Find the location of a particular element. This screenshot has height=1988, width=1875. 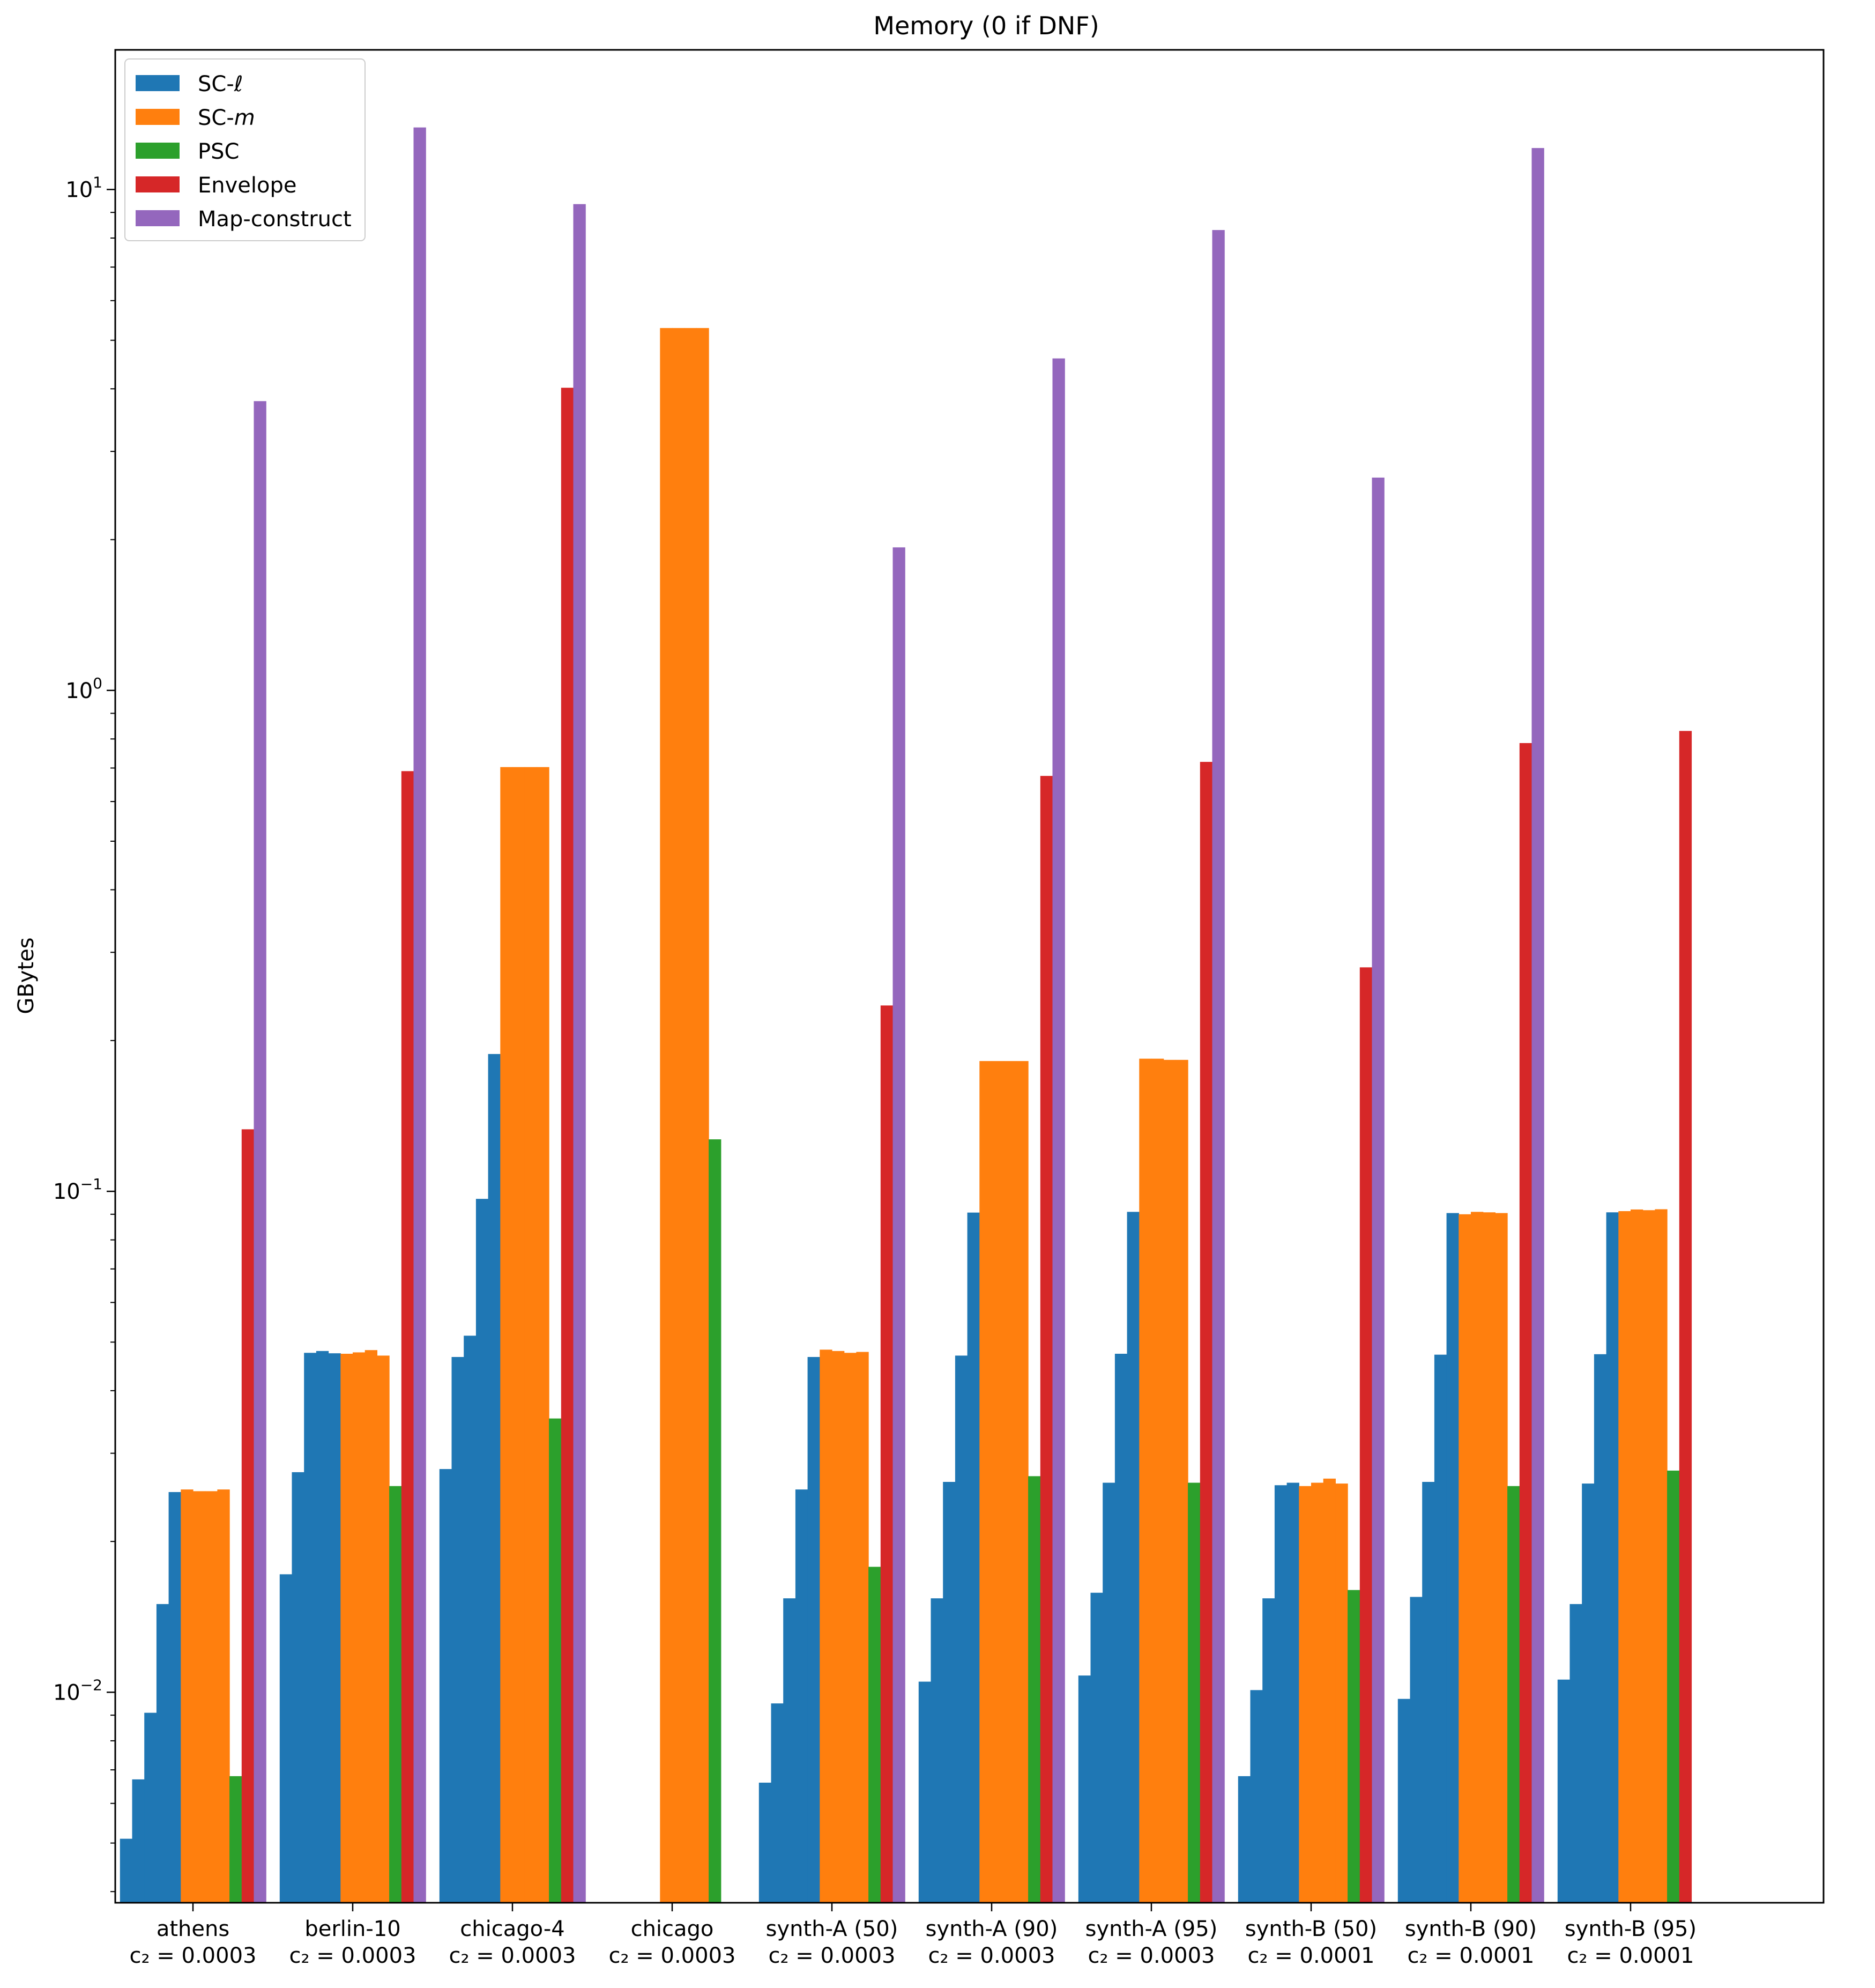

x-tick-label: synth-A (95) is located at coordinates (1151, 1929).